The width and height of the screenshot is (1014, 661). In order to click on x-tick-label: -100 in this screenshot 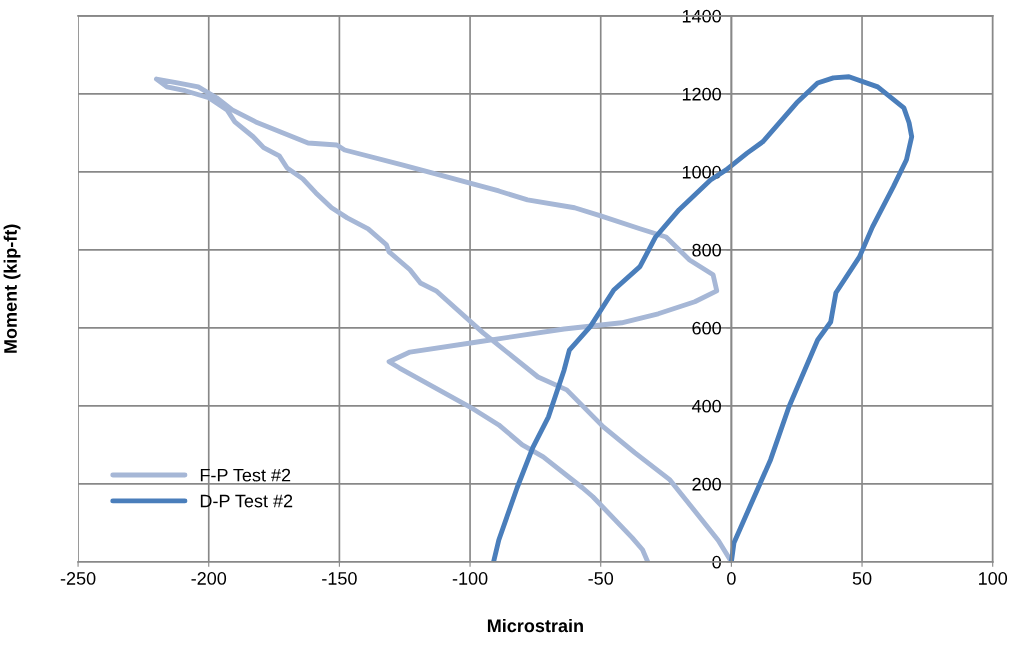, I will do `click(470, 578)`.